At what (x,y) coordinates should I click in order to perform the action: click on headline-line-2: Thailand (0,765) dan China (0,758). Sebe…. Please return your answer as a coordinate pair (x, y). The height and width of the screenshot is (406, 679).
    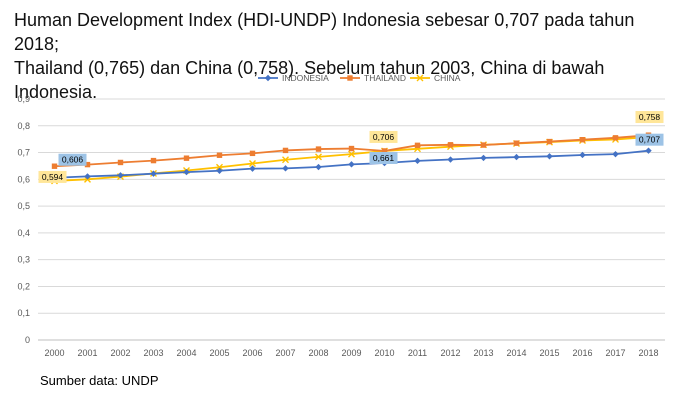
    Looking at the image, I should click on (309, 80).